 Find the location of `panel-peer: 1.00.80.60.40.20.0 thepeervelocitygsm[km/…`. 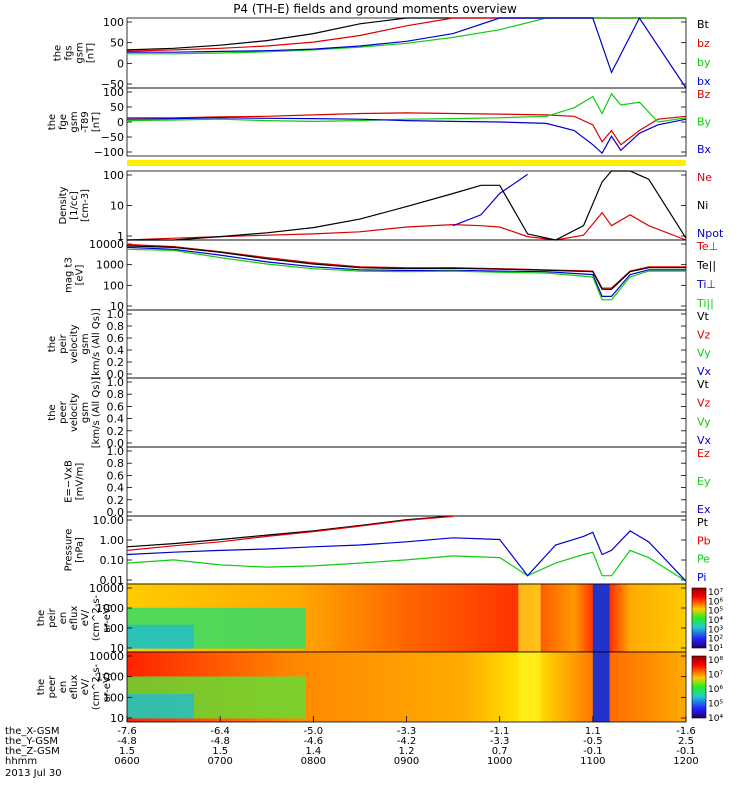

panel-peer: 1.00.80.60.40.20.0 thepeervelocitygsm[km/… is located at coordinates (379, 413).